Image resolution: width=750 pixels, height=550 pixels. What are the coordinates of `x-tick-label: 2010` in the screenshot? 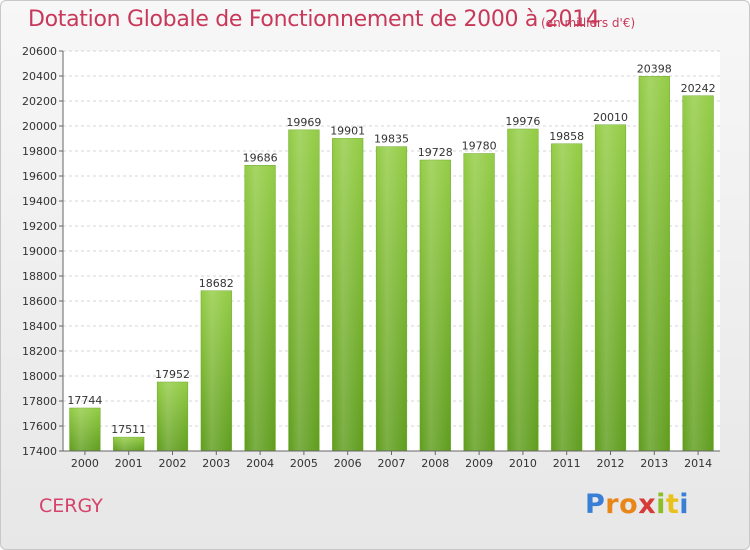 It's located at (523, 463).